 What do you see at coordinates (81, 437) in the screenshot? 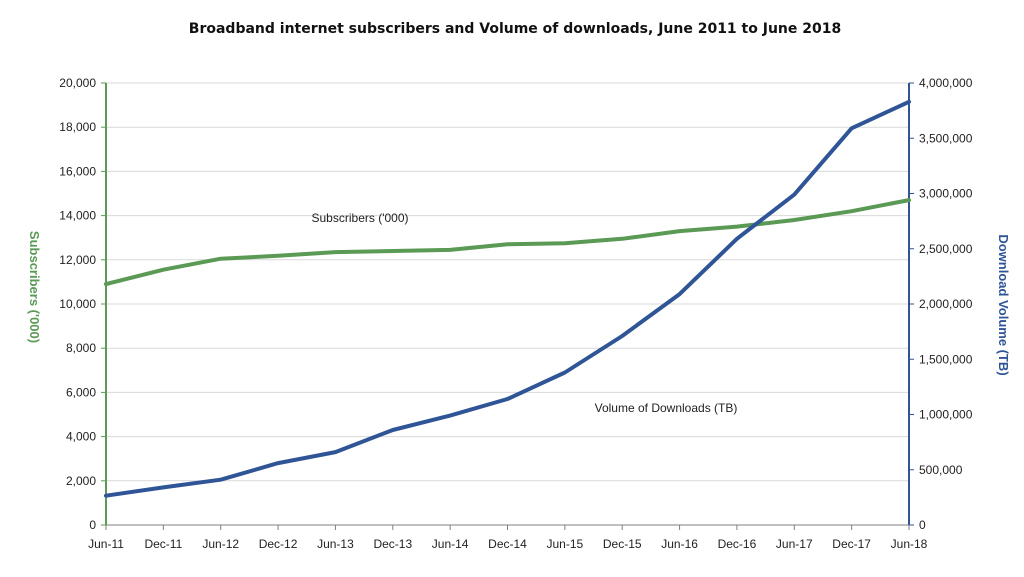
I see `y-left-tick-label: 4,000` at bounding box center [81, 437].